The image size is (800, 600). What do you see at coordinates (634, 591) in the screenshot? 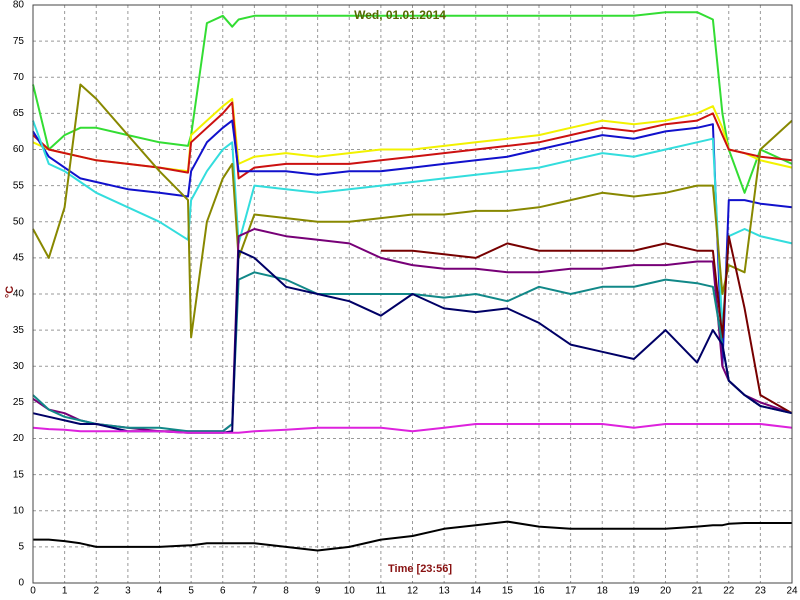
I see `x-tick-label: 19` at bounding box center [634, 591].